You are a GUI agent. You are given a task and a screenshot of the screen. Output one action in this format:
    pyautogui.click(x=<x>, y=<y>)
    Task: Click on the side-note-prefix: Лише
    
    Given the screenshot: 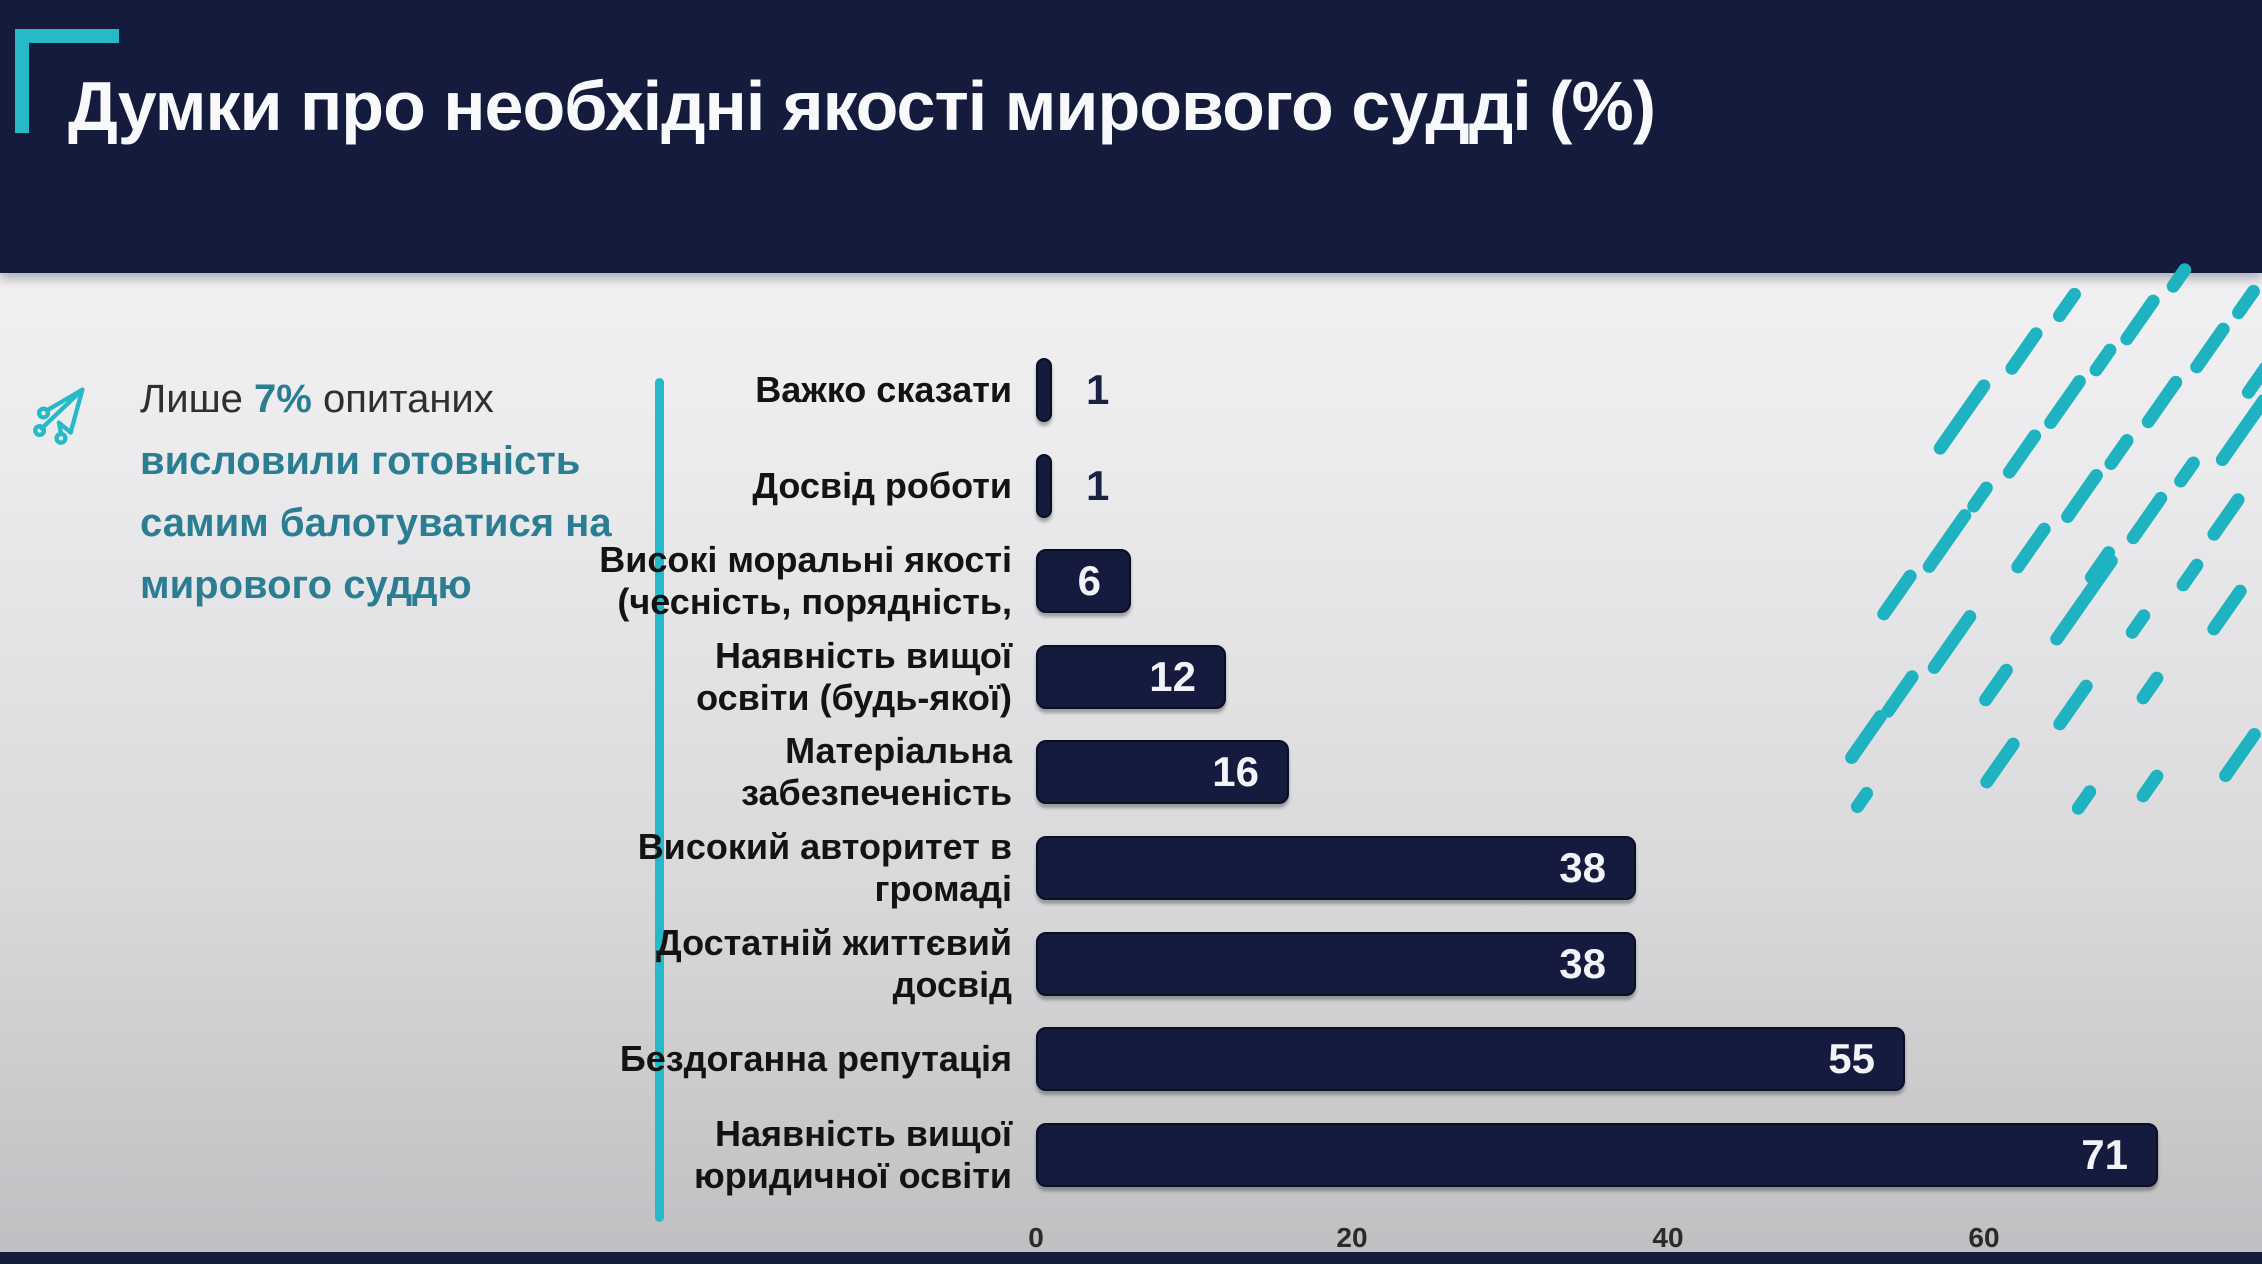 What is the action you would take?
    pyautogui.click(x=197, y=399)
    